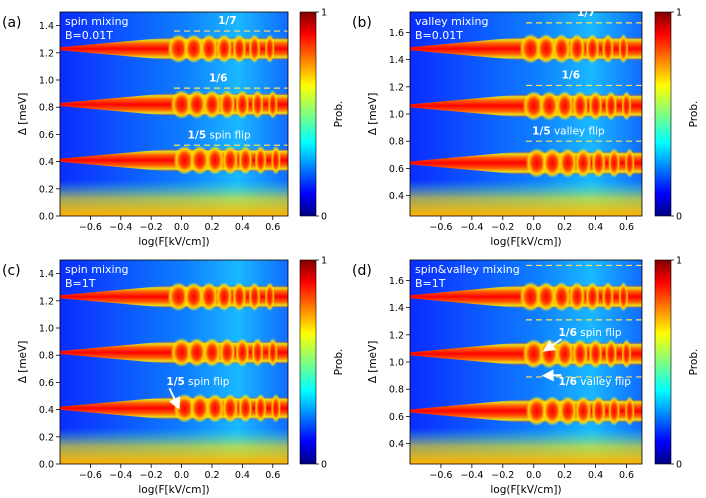 The image size is (706, 498). I want to click on plot-frame, so click(174, 362).